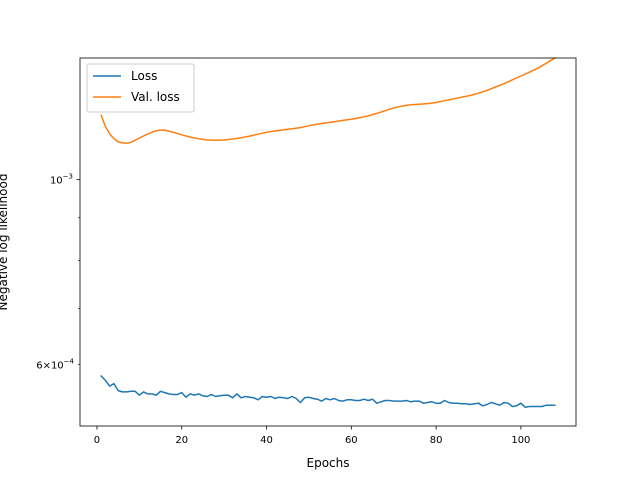 The height and width of the screenshot is (480, 640). What do you see at coordinates (140, 88) in the screenshot?
I see `legend: Loss Val. loss` at bounding box center [140, 88].